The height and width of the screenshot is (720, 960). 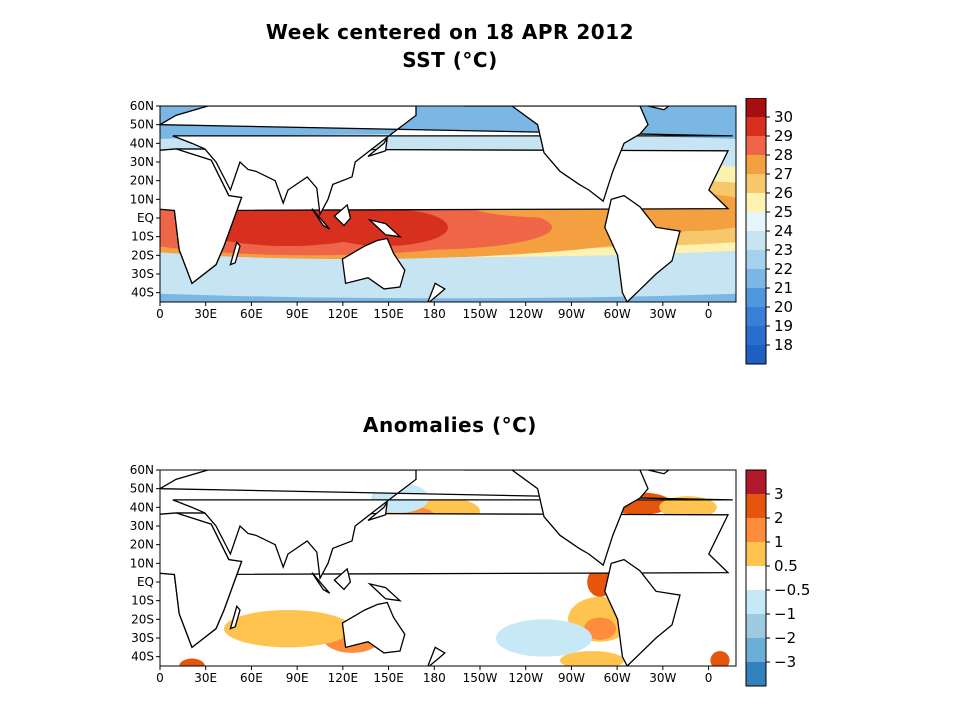 I want to click on colorbar-label: −0.5, so click(x=792, y=590).